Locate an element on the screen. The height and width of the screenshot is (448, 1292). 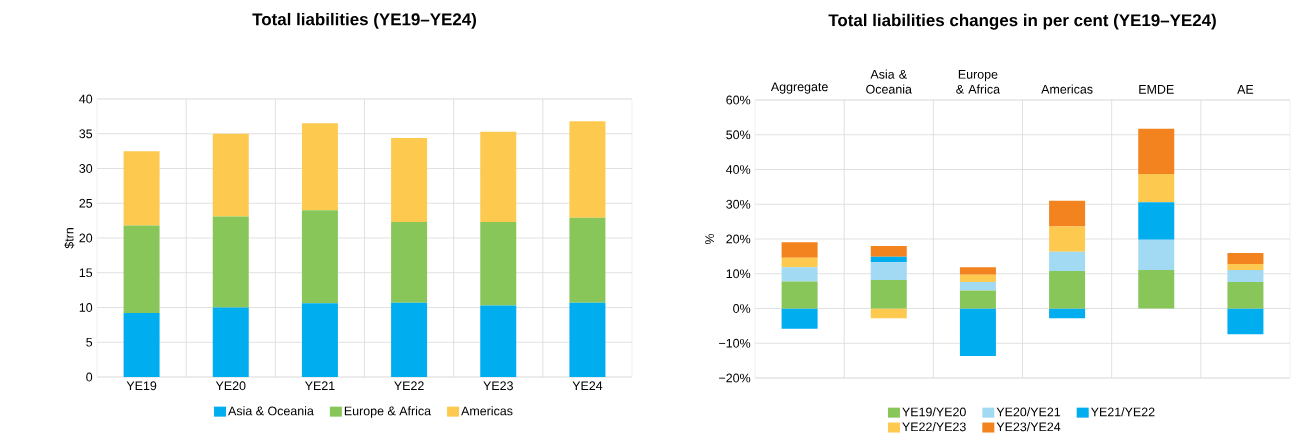
x-tick-label: AE is located at coordinates (1245, 89).